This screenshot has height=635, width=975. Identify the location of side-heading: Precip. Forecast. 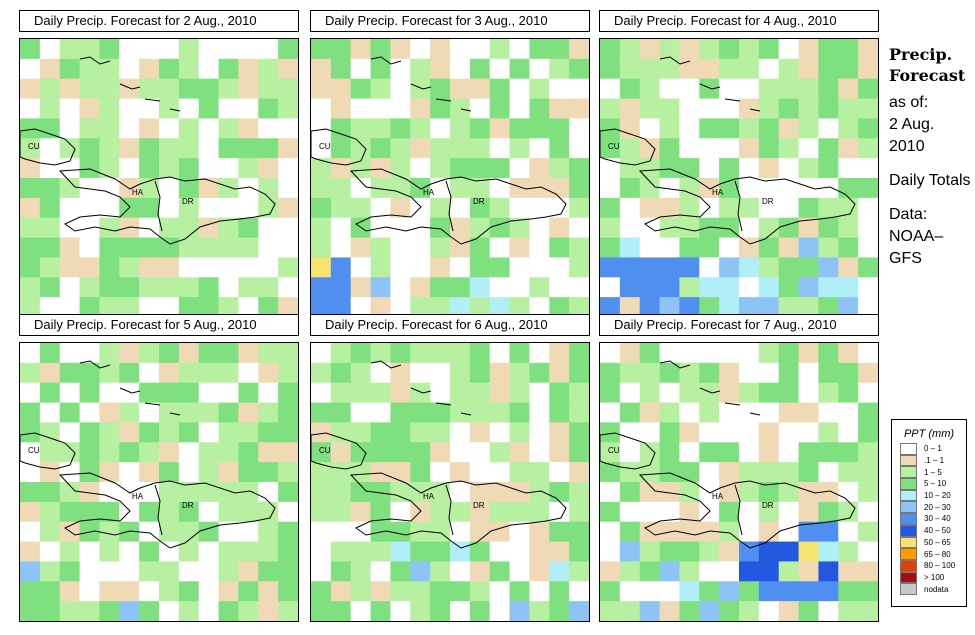
(927, 65).